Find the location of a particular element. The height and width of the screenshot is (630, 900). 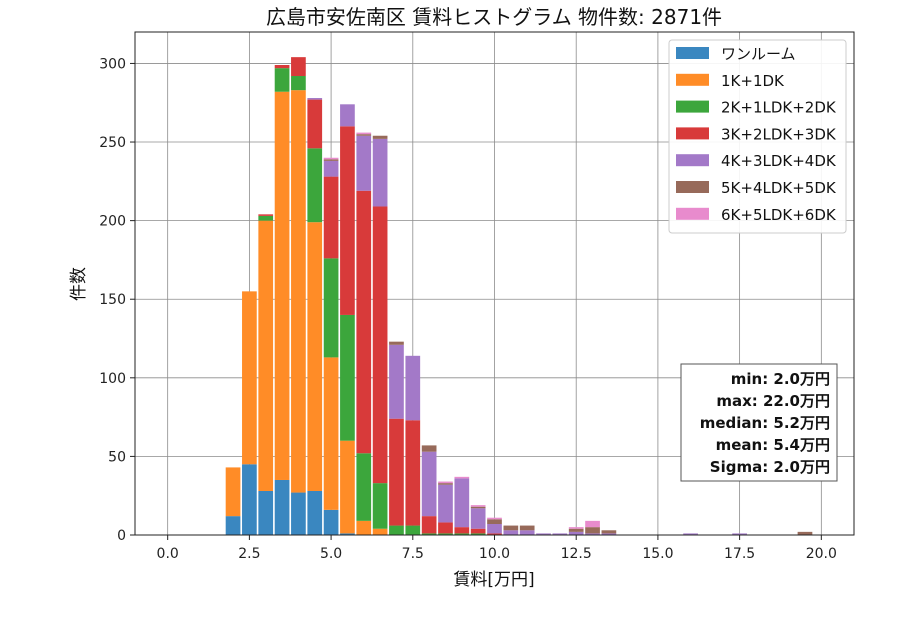

y-tick-label: 300 is located at coordinates (112, 64).